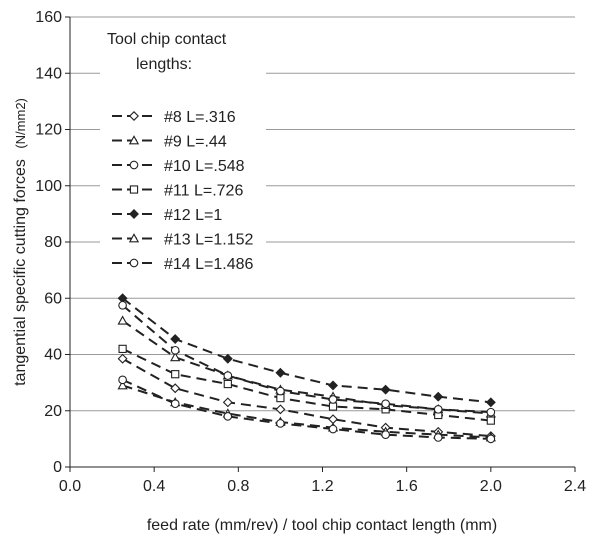  What do you see at coordinates (322, 486) in the screenshot?
I see `x-tick-label: 1.2` at bounding box center [322, 486].